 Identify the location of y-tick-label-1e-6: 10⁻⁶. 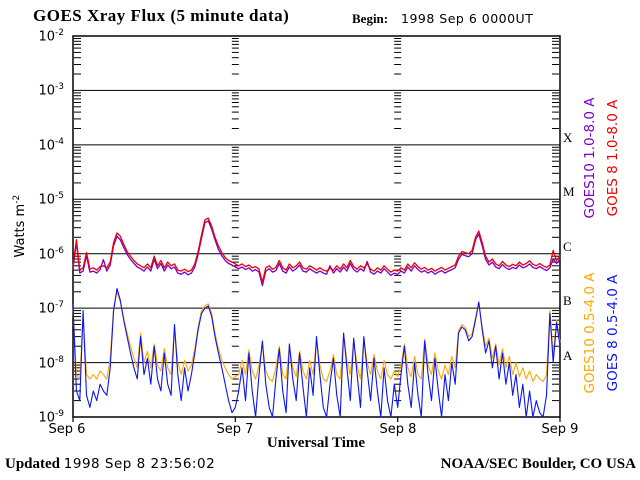
(51, 254).